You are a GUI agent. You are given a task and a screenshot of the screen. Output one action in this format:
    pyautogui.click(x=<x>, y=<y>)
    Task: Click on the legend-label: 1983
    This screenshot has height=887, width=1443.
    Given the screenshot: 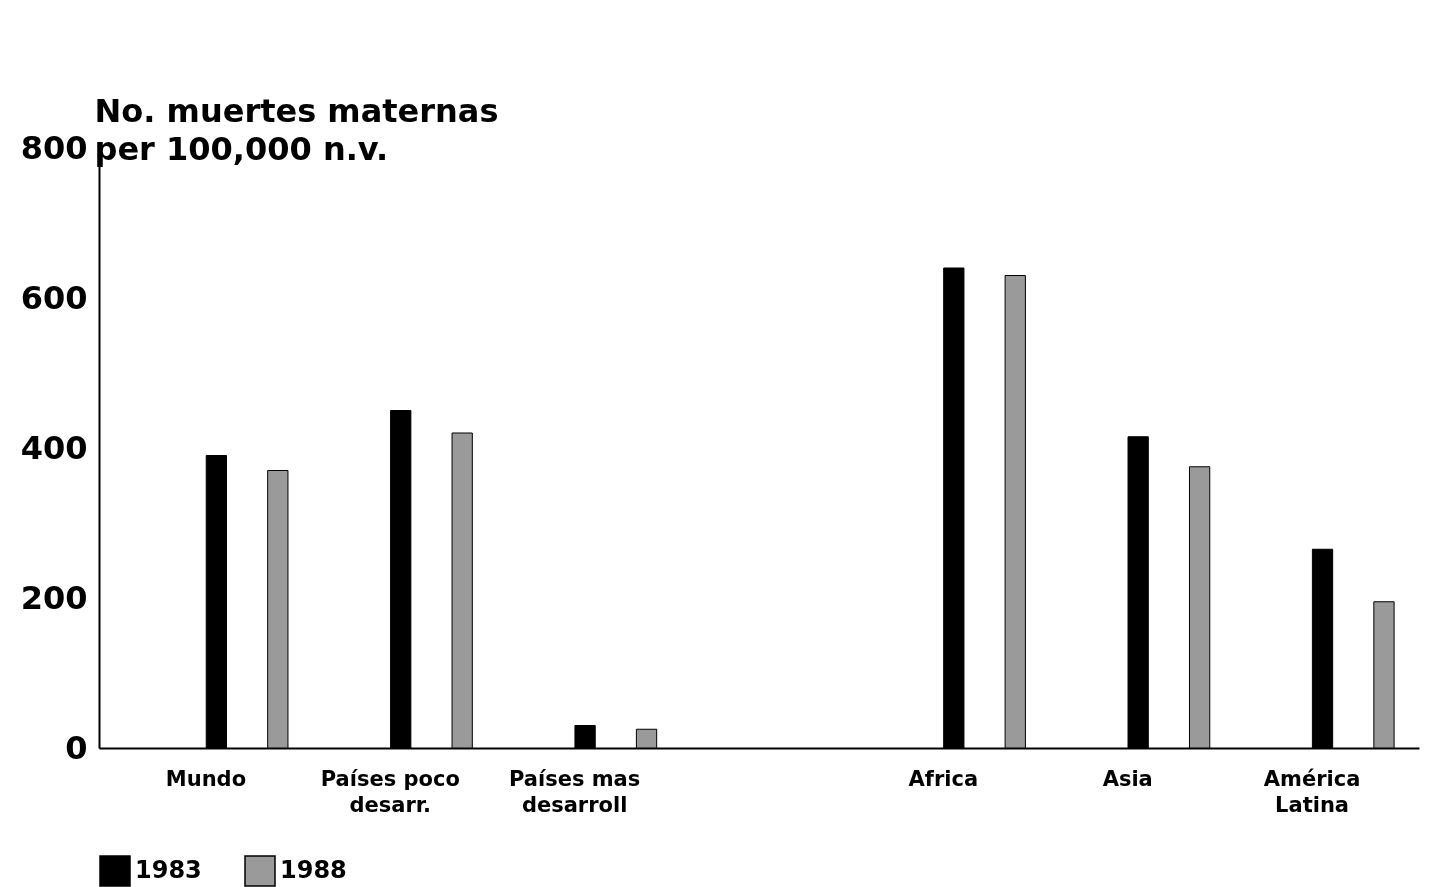 What is the action you would take?
    pyautogui.click(x=168, y=870)
    